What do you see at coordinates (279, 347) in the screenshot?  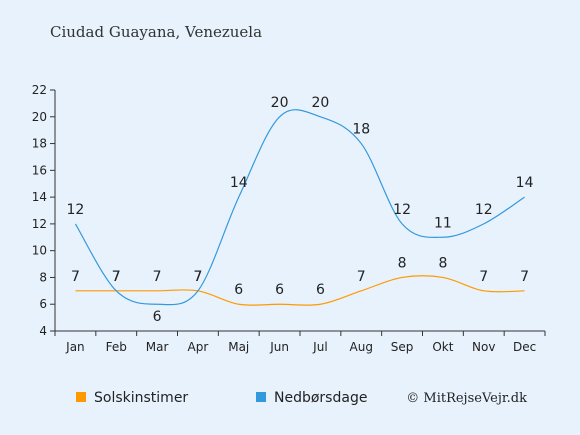 I see `x-tick-label: Jun` at bounding box center [279, 347].